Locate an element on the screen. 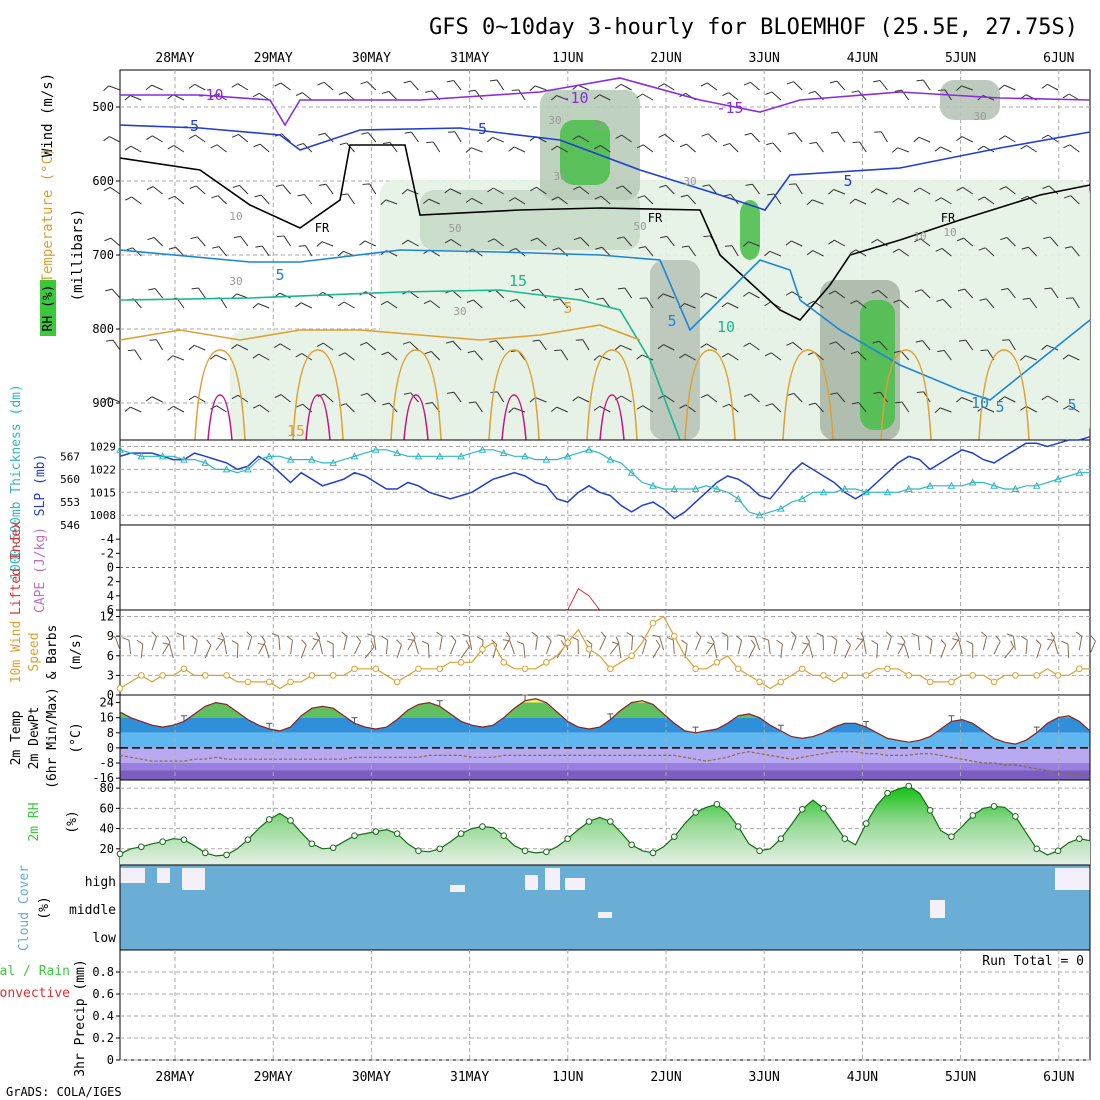  cloud-row-label: middle is located at coordinates (92, 910).